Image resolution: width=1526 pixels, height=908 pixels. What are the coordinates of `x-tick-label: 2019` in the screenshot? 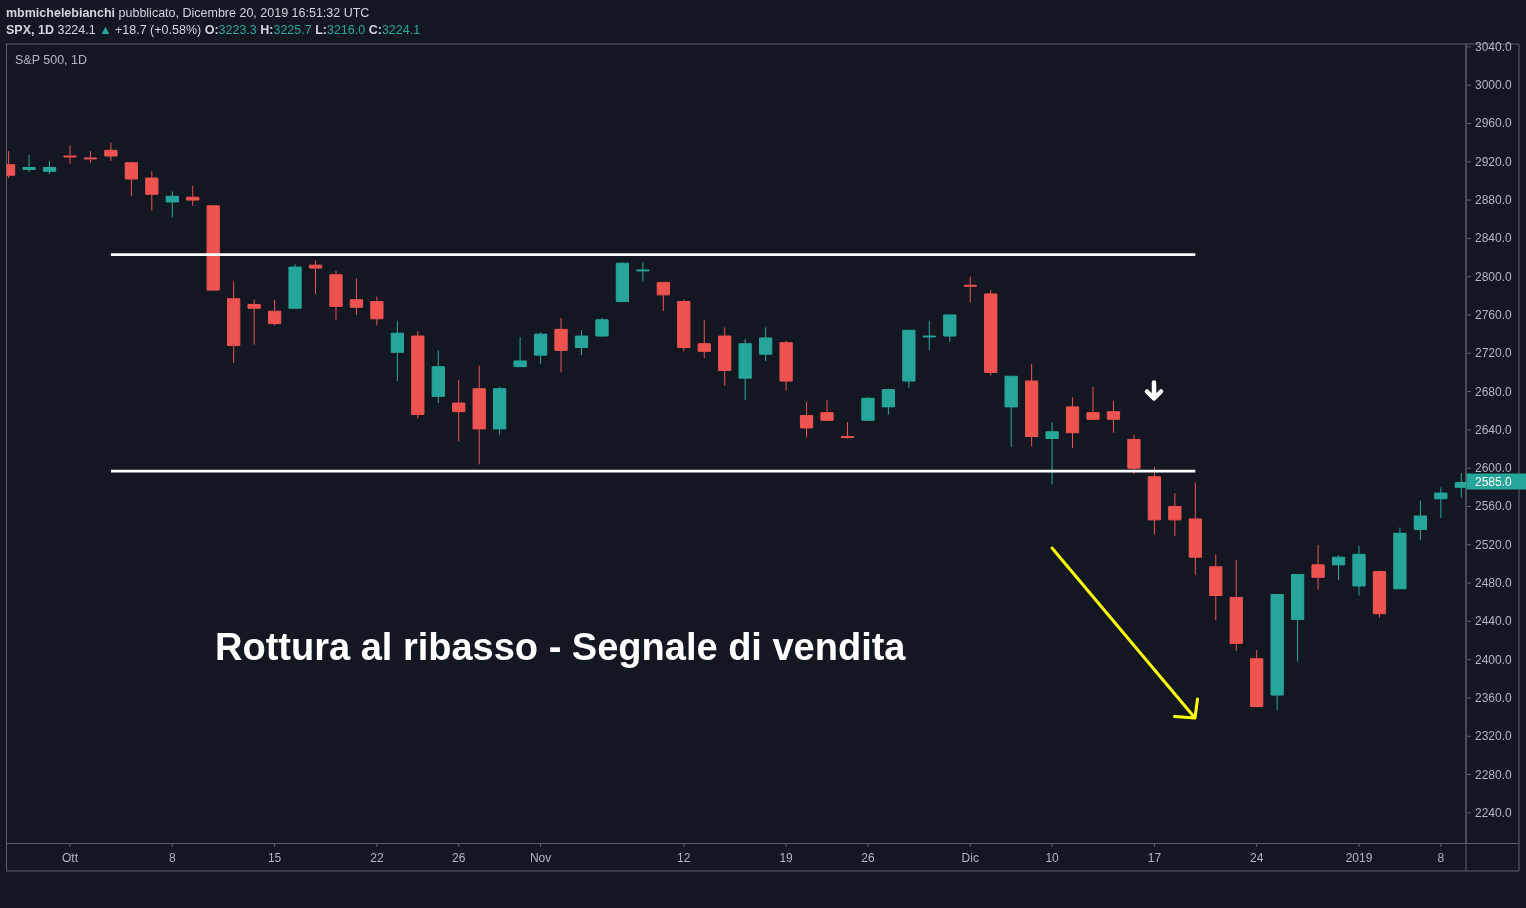 It's located at (1359, 858).